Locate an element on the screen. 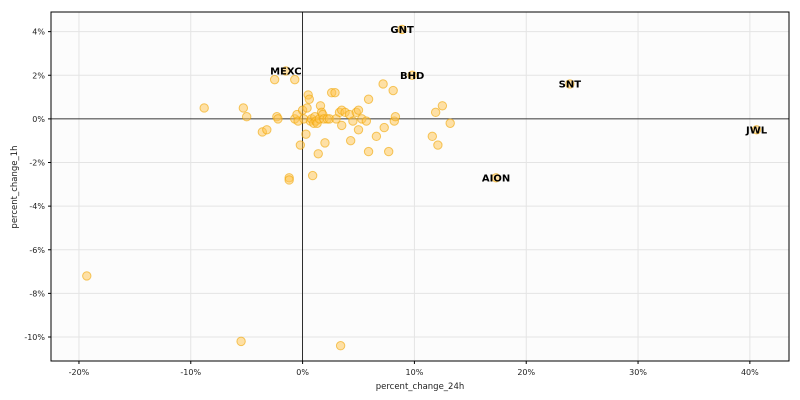 Image resolution: width=800 pixels, height=400 pixels. y-tick-label: 4% is located at coordinates (38, 32).